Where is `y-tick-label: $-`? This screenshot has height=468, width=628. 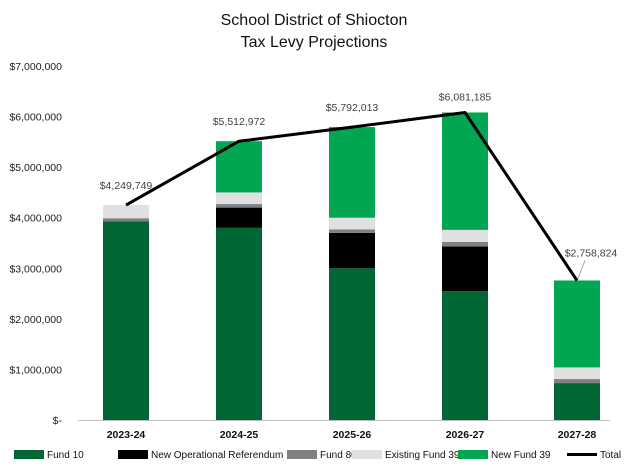 y-tick-label: $- is located at coordinates (58, 421).